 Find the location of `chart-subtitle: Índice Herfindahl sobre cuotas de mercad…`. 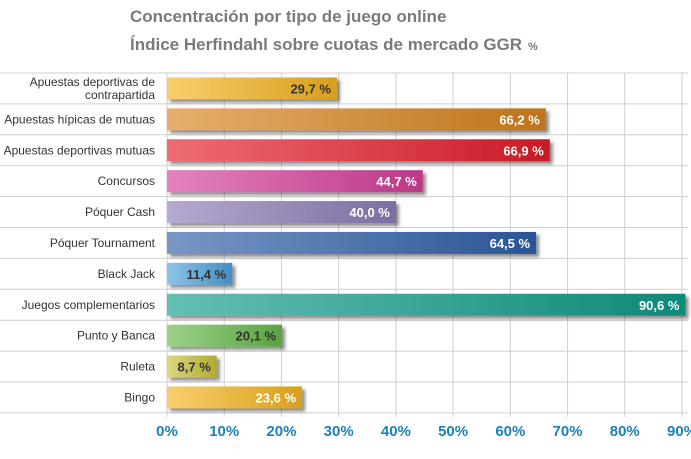

chart-subtitle: Índice Herfindahl sobre cuotas de mercad… is located at coordinates (334, 45).